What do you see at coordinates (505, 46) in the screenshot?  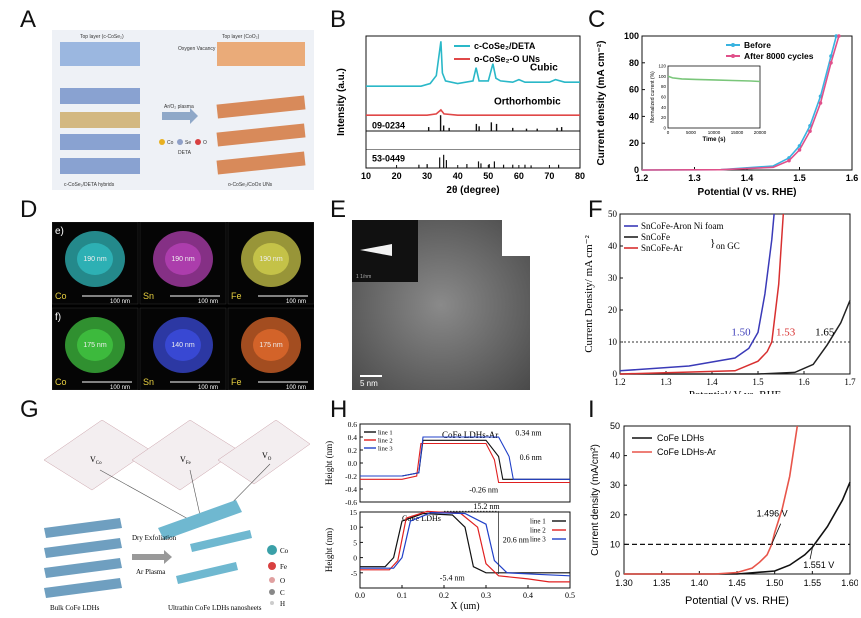 I see `legend-label: c-CoSe₂/DETA` at bounding box center [505, 46].